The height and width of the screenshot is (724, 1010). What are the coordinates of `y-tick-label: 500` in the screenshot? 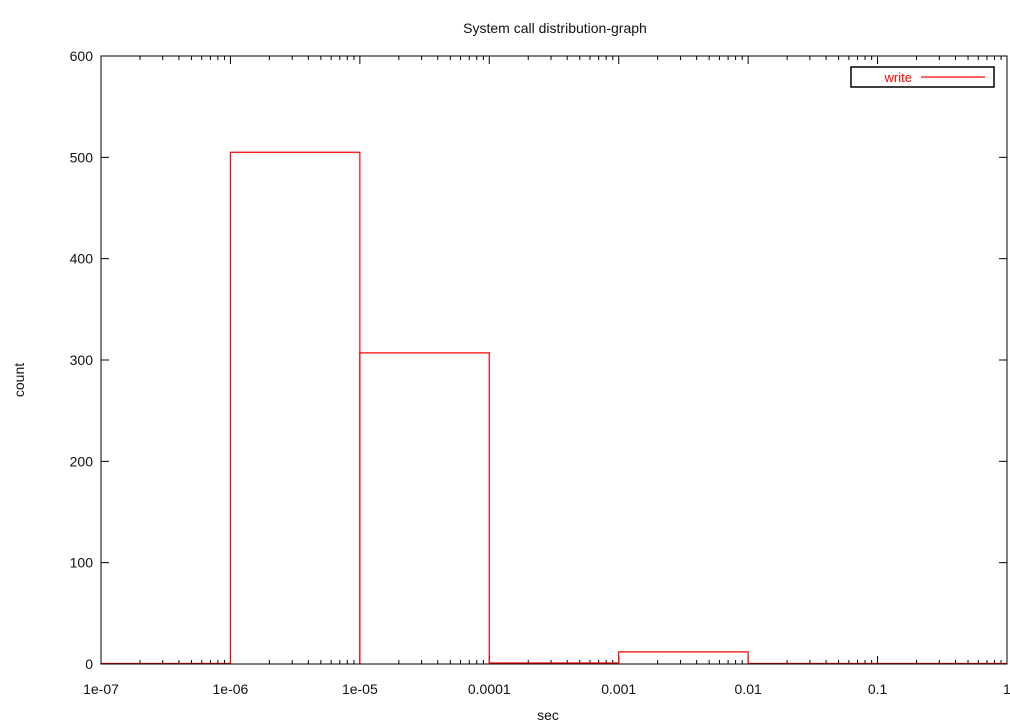 It's located at (82, 157).